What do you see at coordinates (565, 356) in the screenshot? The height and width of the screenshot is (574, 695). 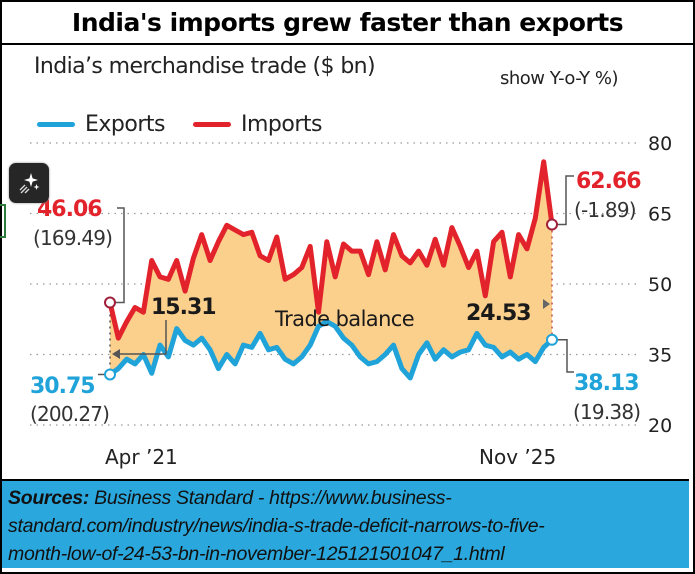 I see `exports-end-leader` at bounding box center [565, 356].